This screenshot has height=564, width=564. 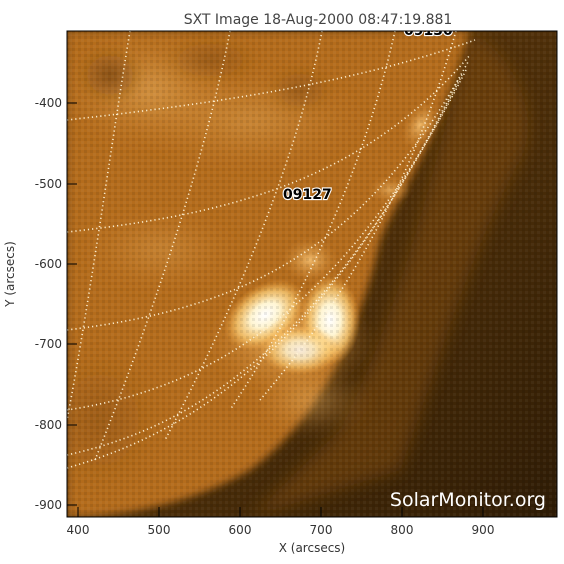 I want to click on x-axis: 400 500 600 700 800 900 X (arcsecs), so click(x=281, y=531).